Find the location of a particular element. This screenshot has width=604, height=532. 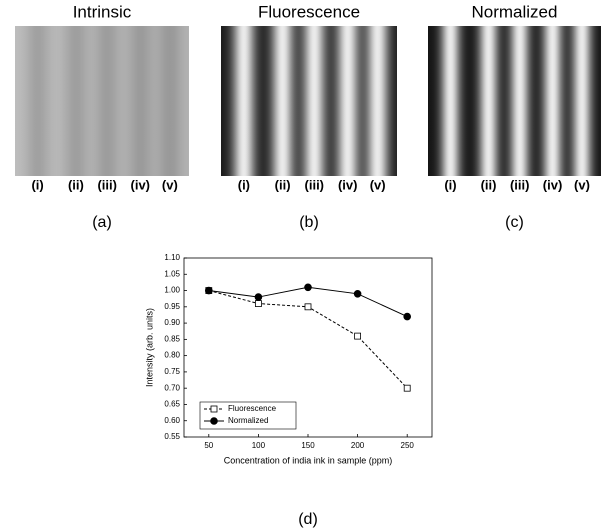

y-tick-label: 0.60 is located at coordinates (172, 420).